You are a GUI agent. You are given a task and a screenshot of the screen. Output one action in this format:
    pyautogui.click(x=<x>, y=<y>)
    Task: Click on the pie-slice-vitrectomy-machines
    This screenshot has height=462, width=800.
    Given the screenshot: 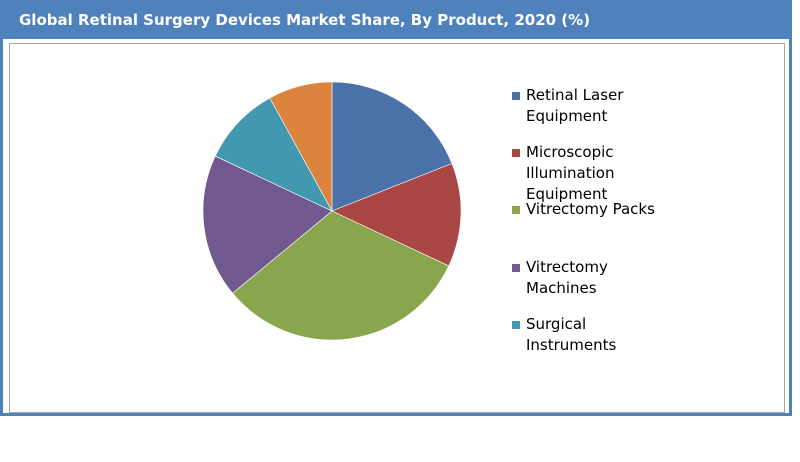 What is the action you would take?
    pyautogui.click(x=267, y=224)
    